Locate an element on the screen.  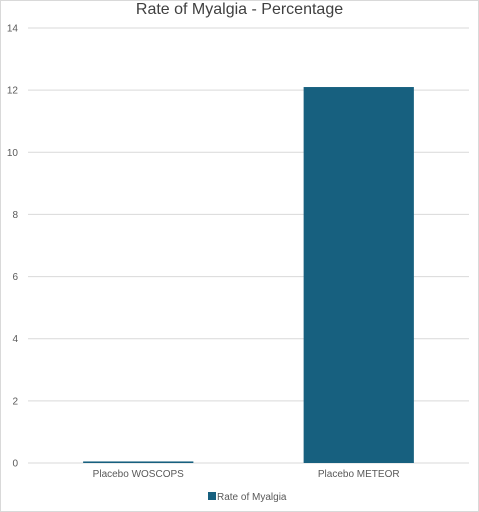
y-tick-label: 6 is located at coordinates (15, 277).